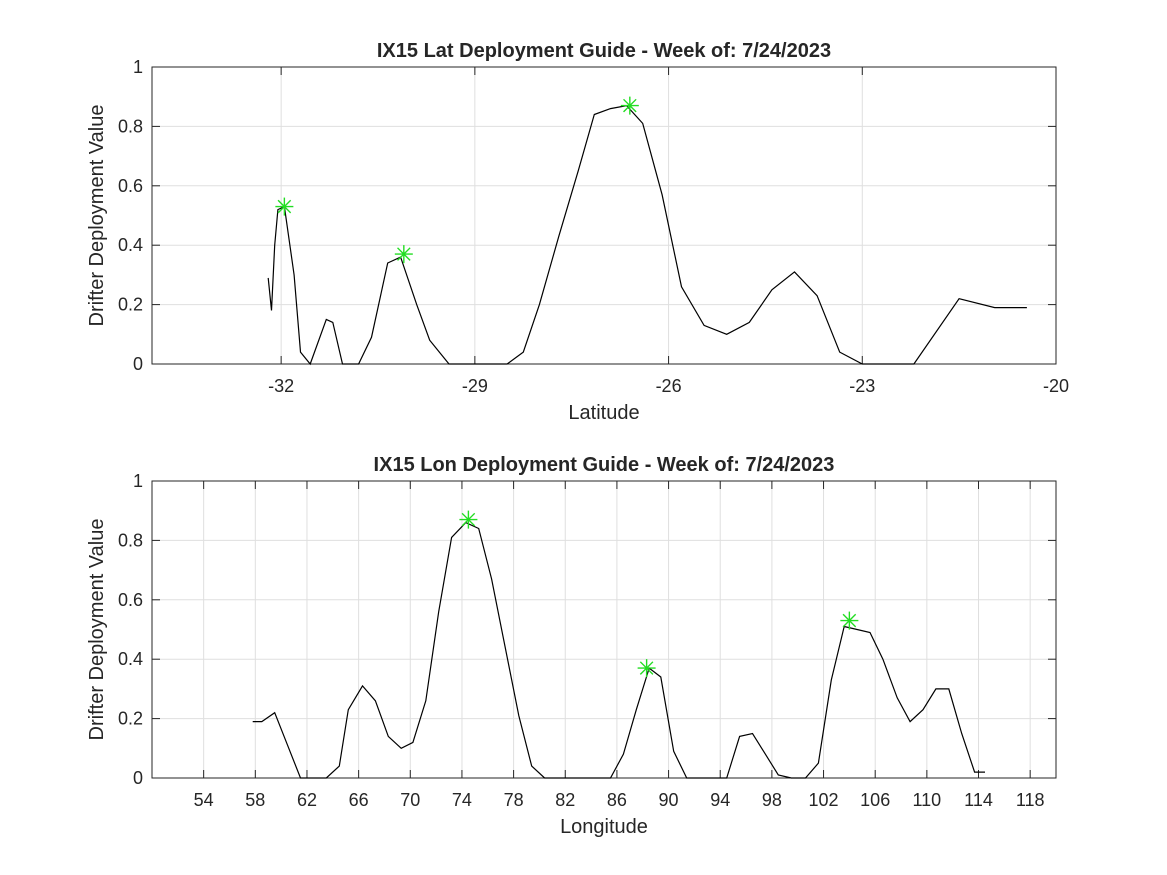  Describe the element at coordinates (772, 800) in the screenshot. I see `lon-x-tick-label: 98` at that location.